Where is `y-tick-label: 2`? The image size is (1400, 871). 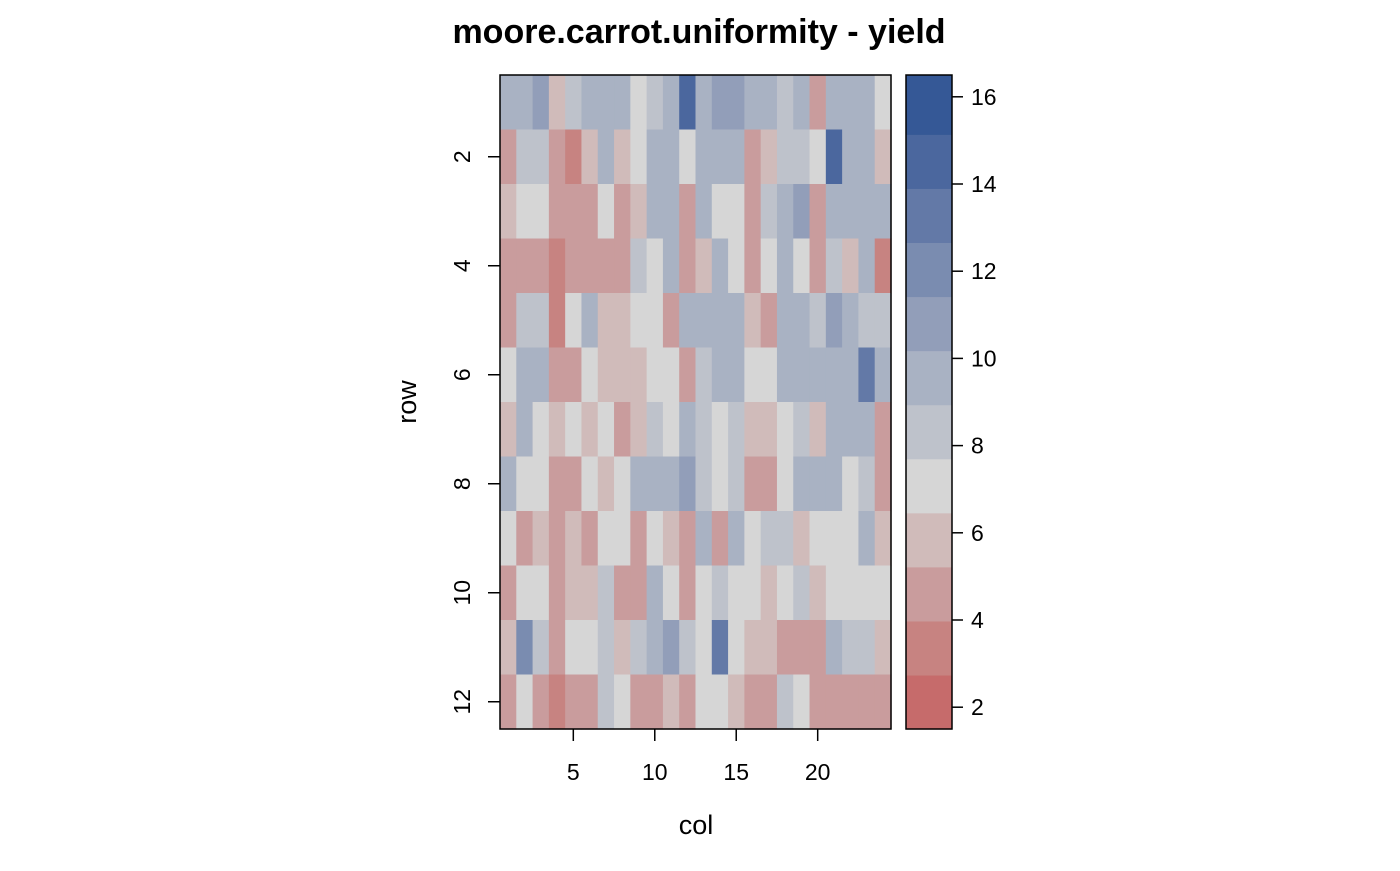 y-tick-label: 2 is located at coordinates (462, 156).